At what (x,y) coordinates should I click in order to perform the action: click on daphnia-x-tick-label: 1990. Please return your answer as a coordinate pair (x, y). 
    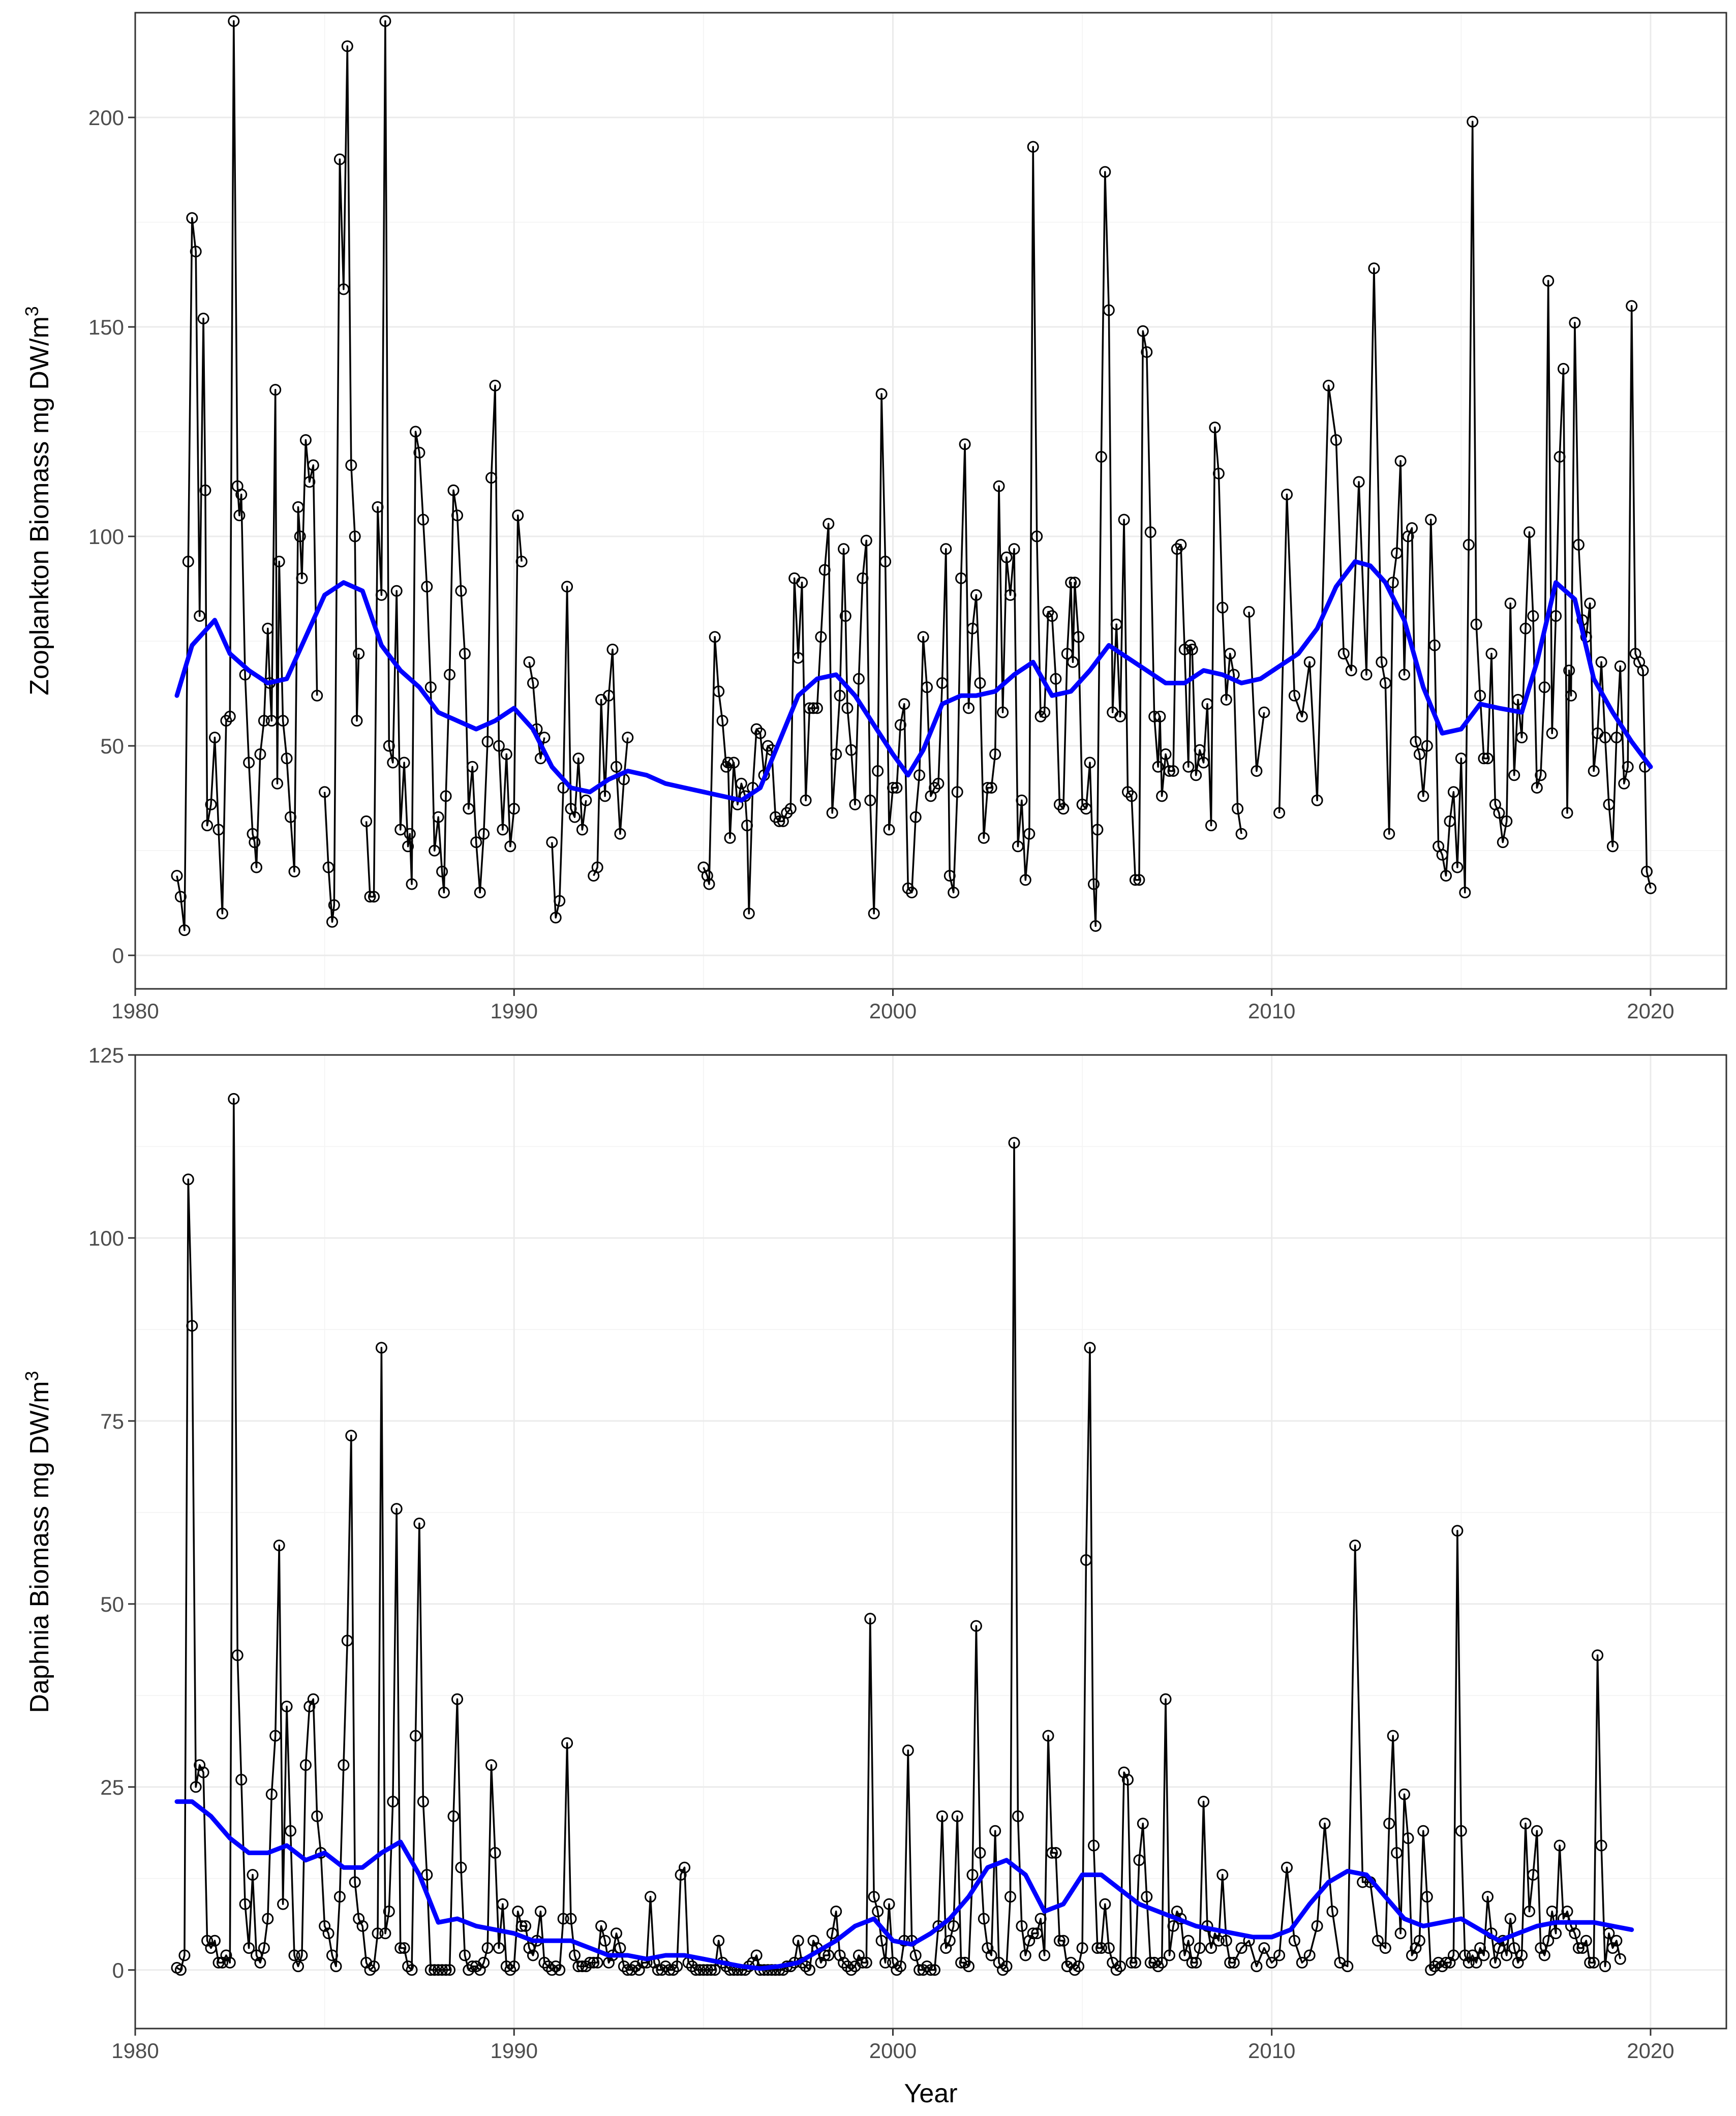
    Looking at the image, I should click on (514, 2051).